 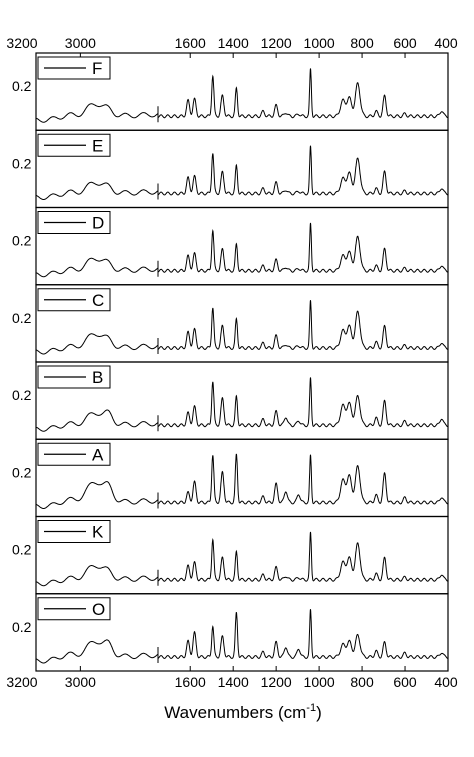 I want to click on x-axis-title: Wavenumbers (cm-1), so click(x=242, y=712).